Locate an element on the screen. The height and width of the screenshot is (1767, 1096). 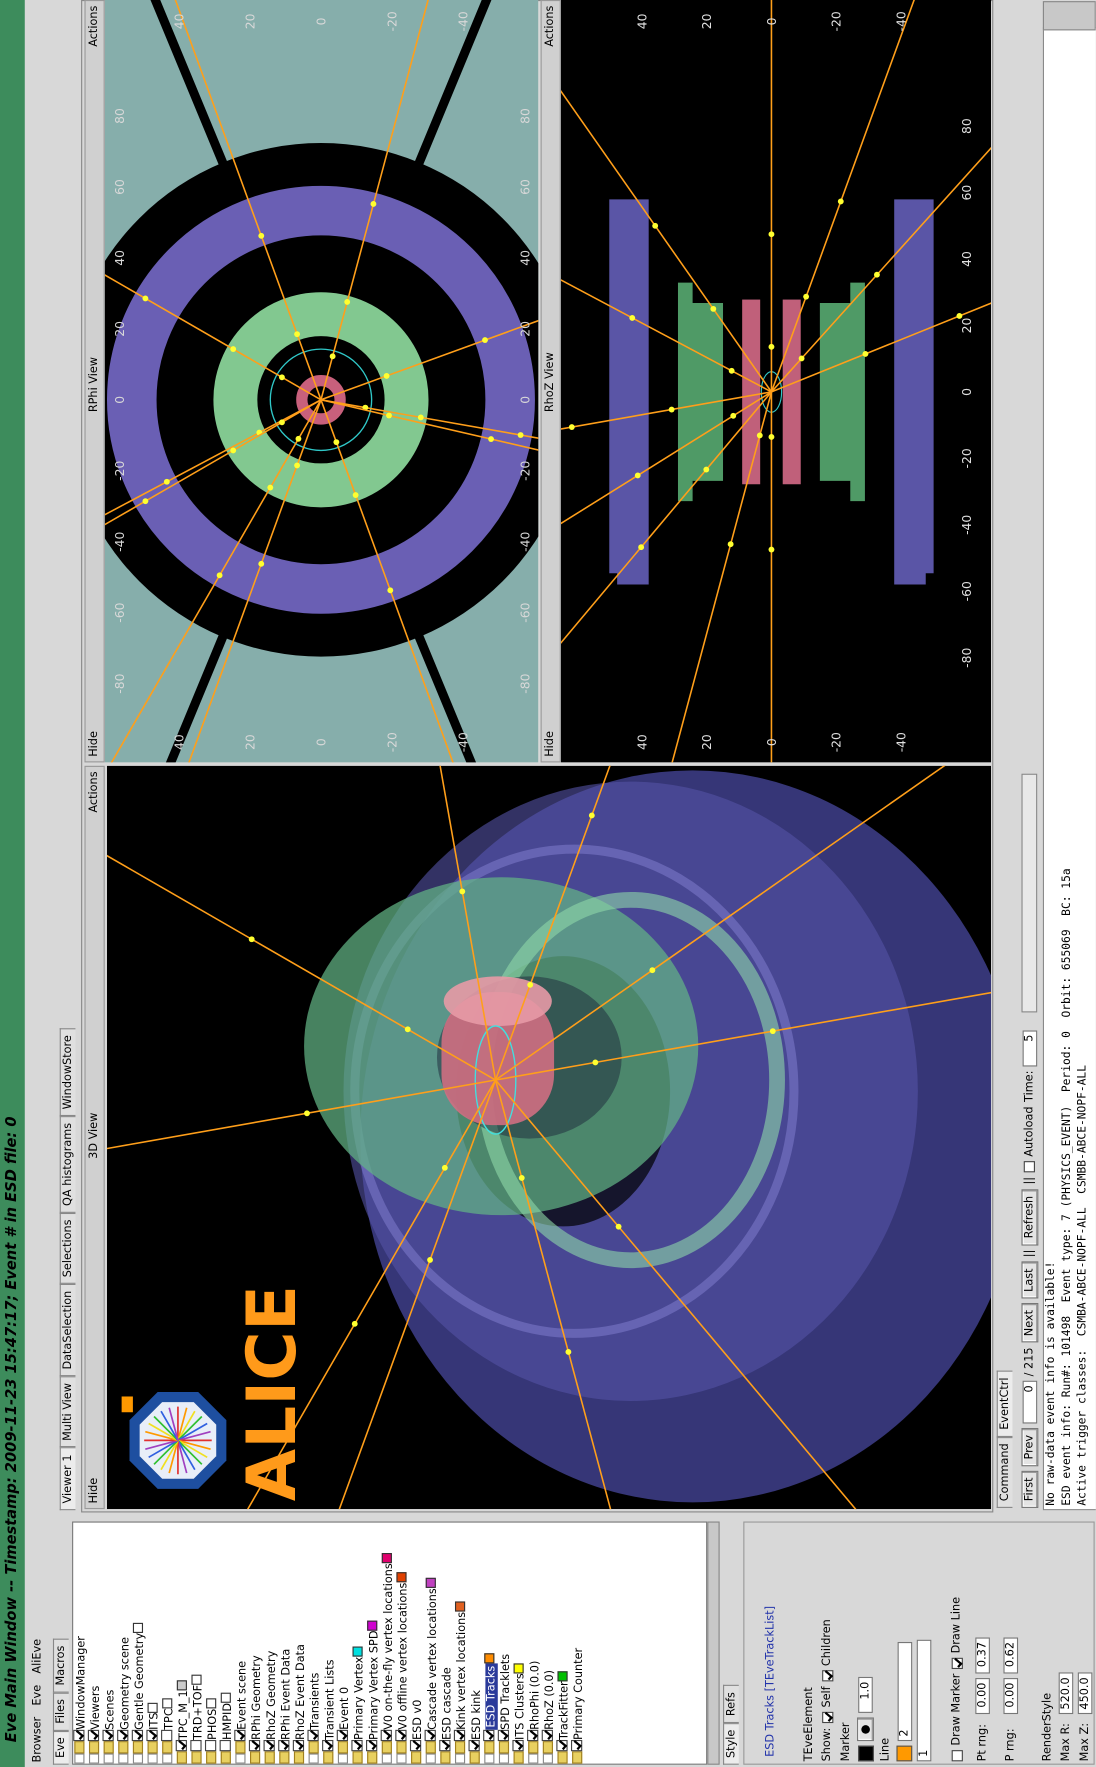
x-tick-label: -60 is located at coordinates (120, 612).